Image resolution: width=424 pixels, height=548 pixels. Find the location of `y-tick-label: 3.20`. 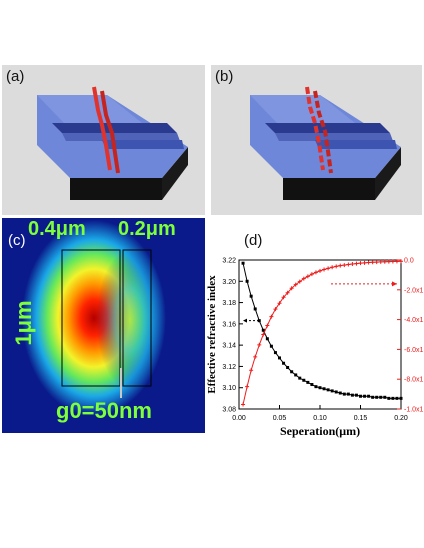

y-tick-label: 3.20 is located at coordinates (229, 282).